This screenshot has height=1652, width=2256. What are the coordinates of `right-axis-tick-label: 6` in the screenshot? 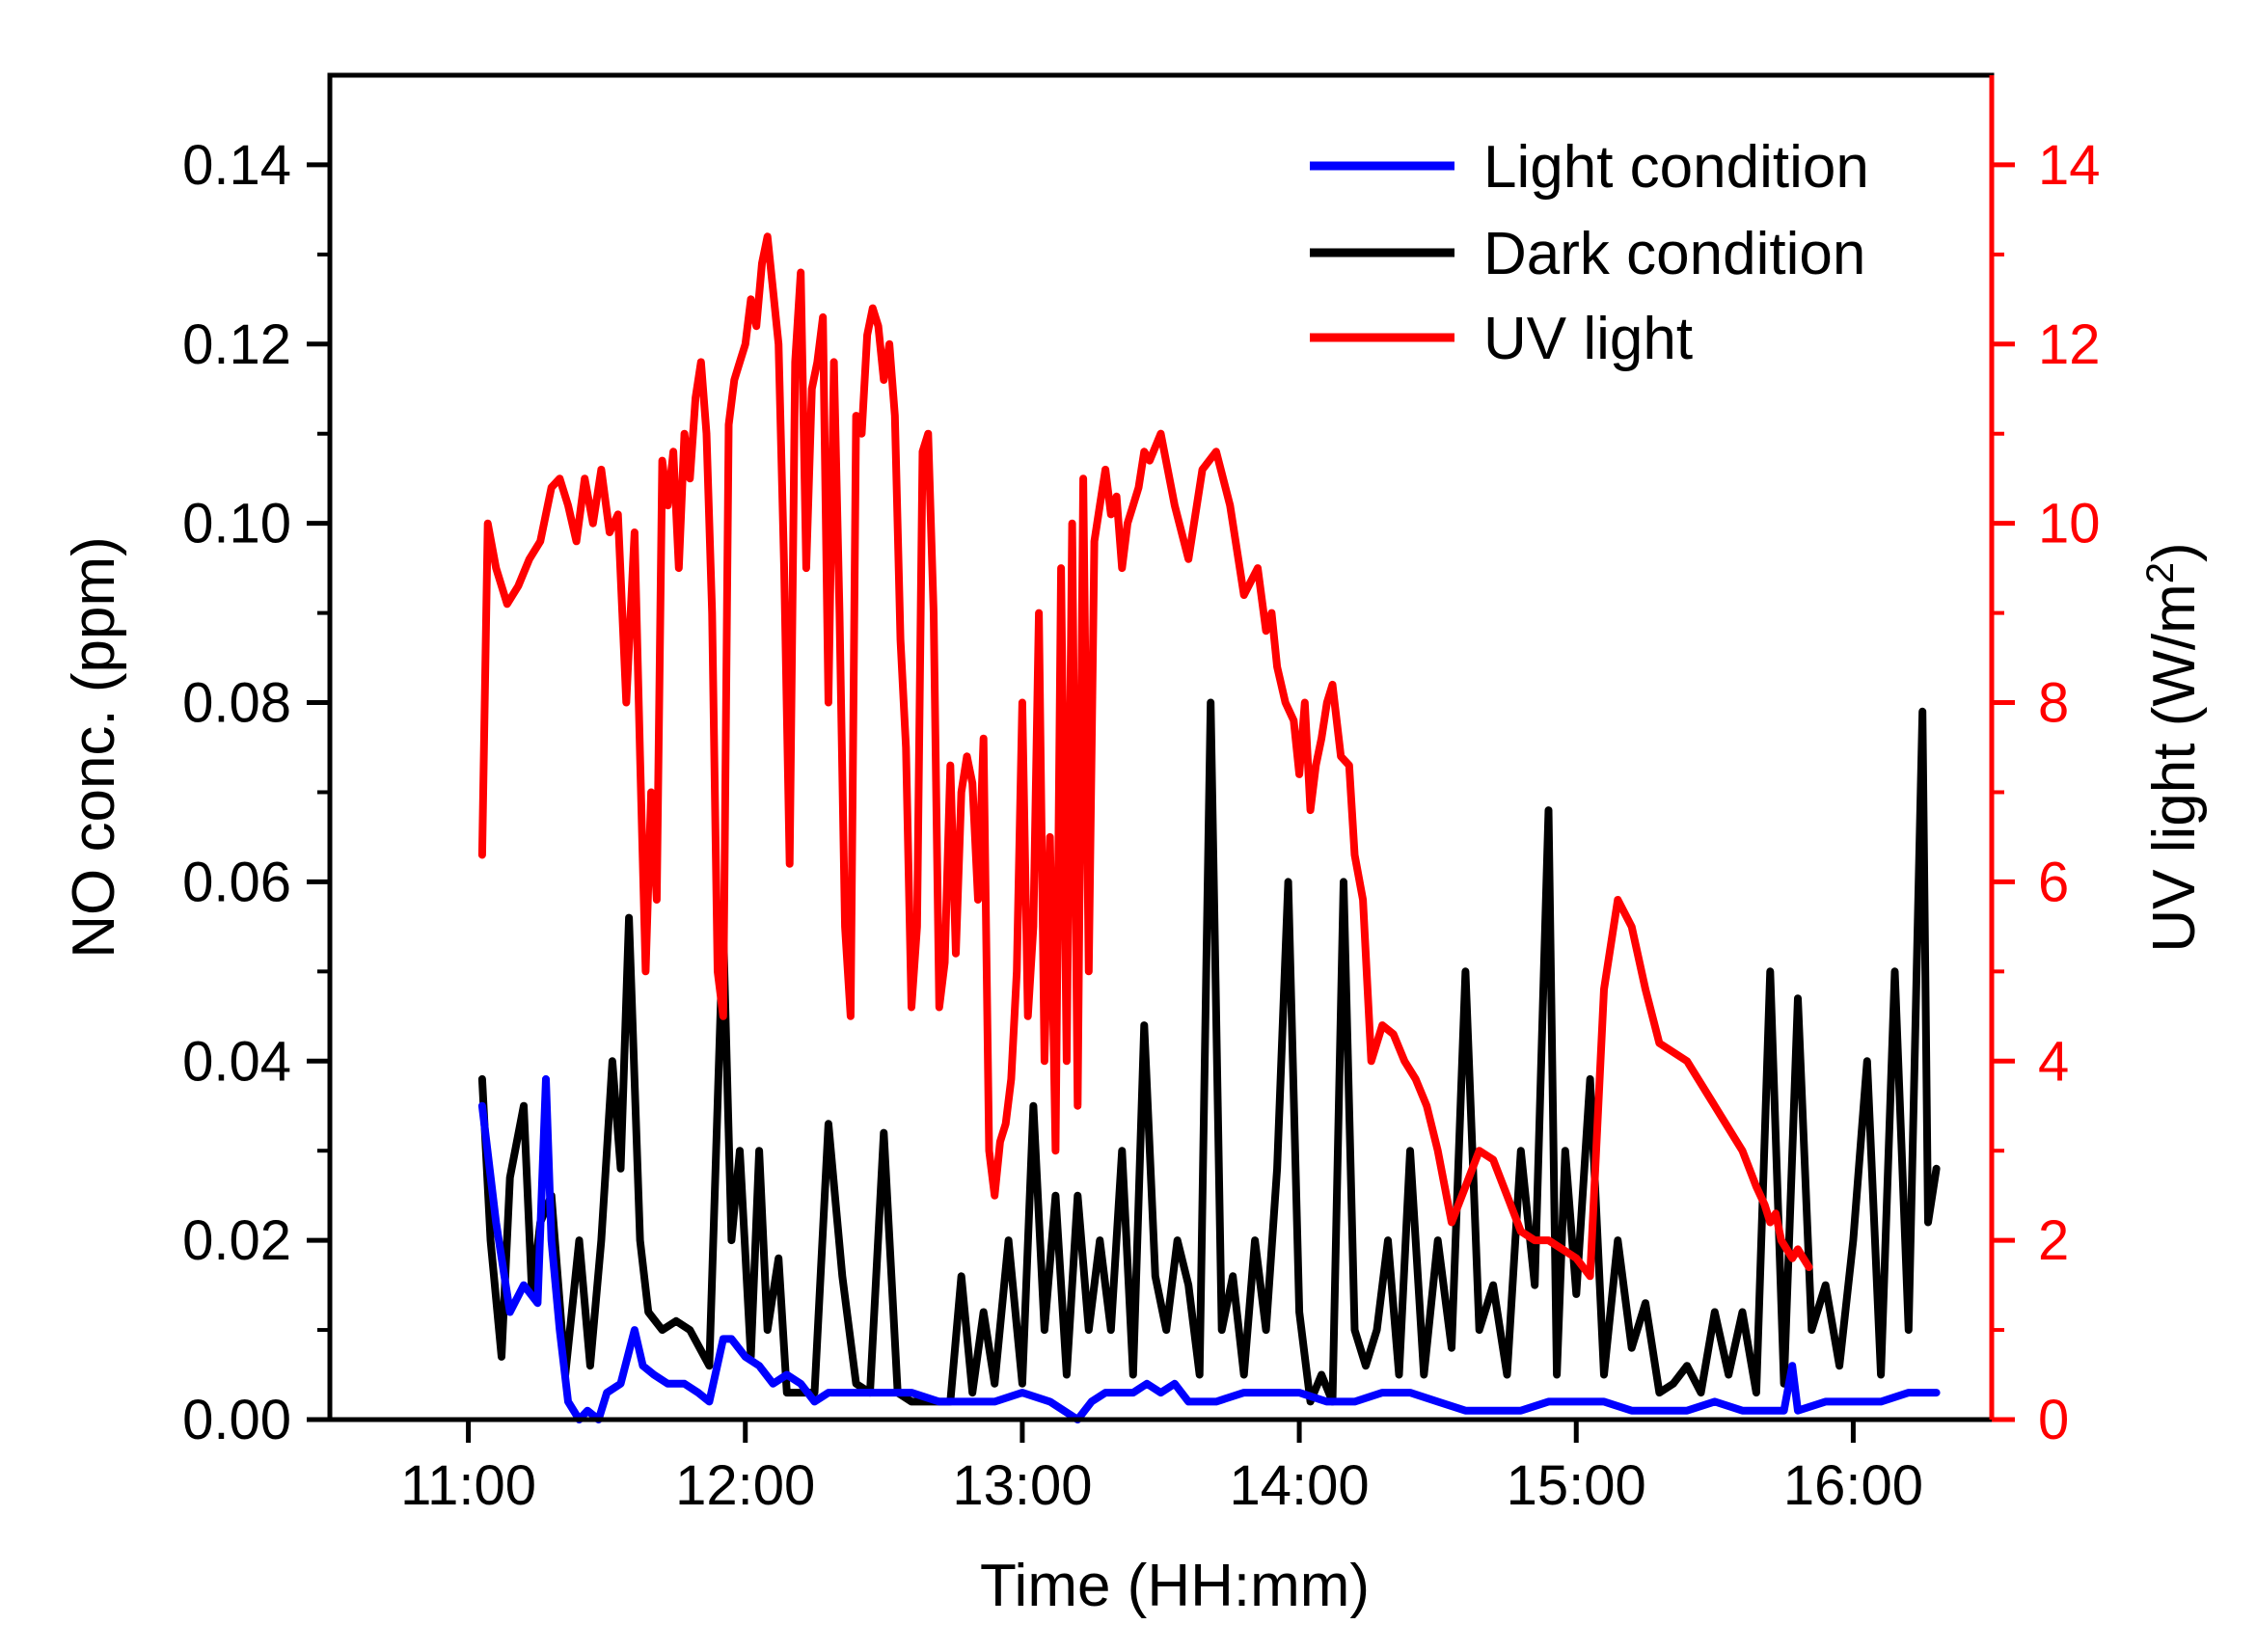 It's located at (2053, 882).